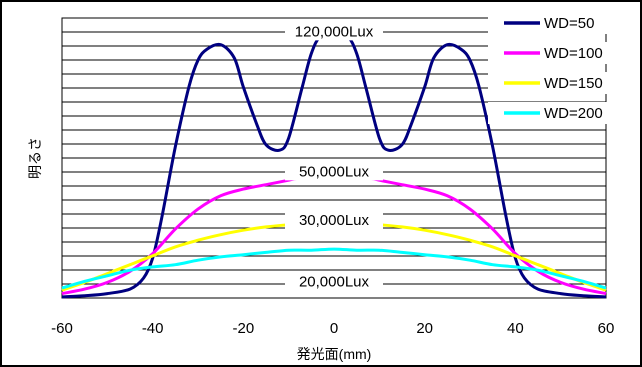 Image resolution: width=642 pixels, height=367 pixels. I want to click on legend-label: WD=150, so click(573, 83).